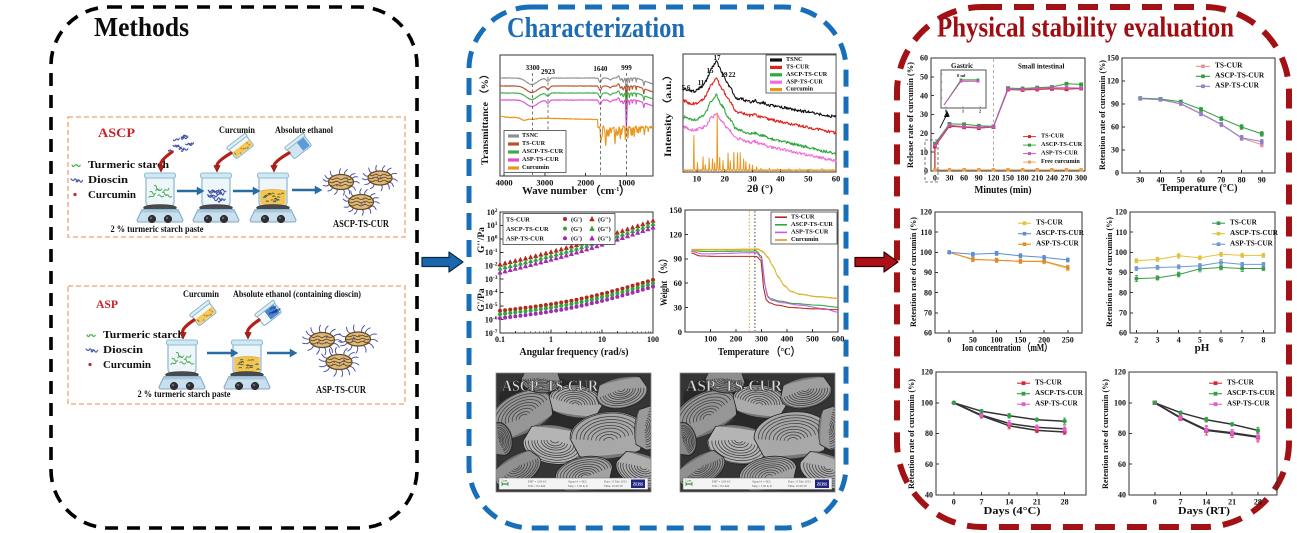  Describe the element at coordinates (492, 225) in the screenshot. I see `svg-text: 101` at that location.